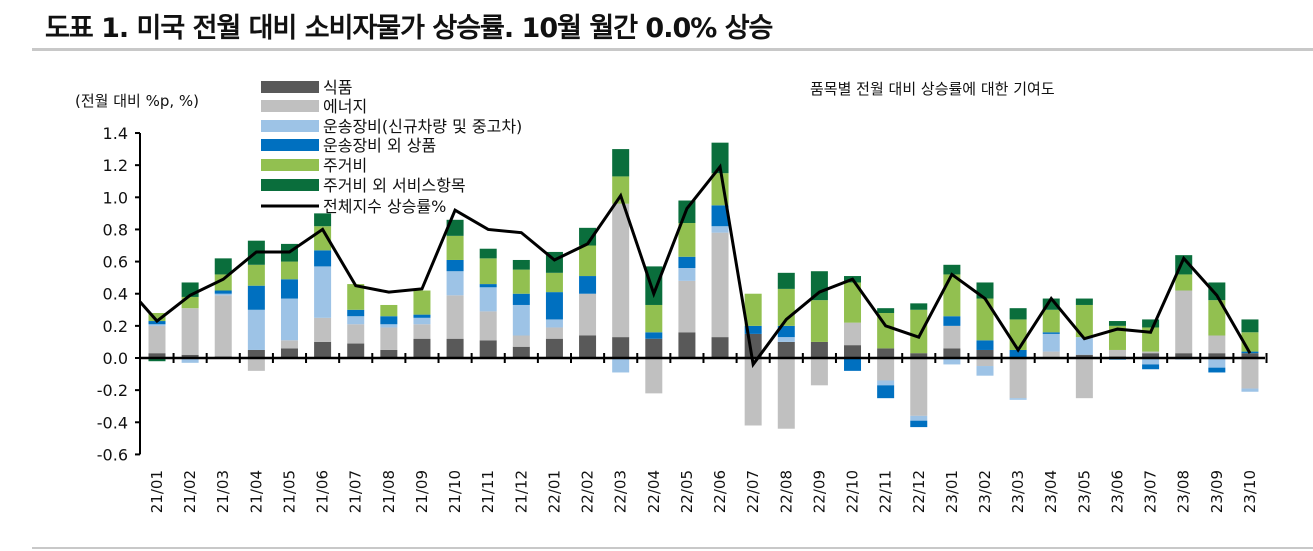  What do you see at coordinates (422, 316) in the screenshot?
I see `bar-segment-21-09-s3` at bounding box center [422, 316].